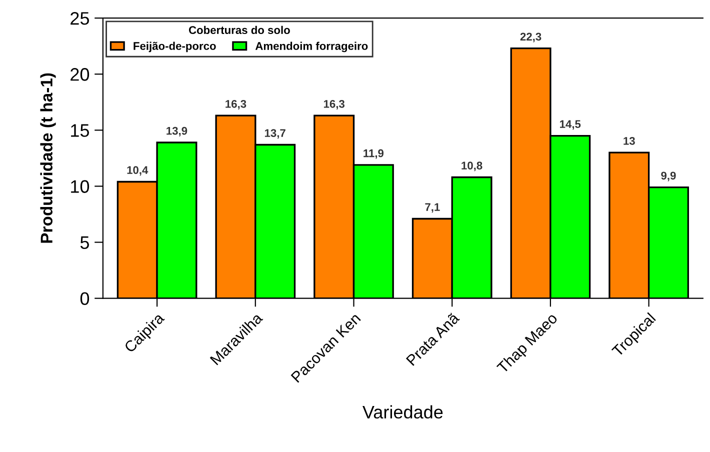 The width and height of the screenshot is (710, 452). I want to click on data-label: 11,9, so click(374, 154).